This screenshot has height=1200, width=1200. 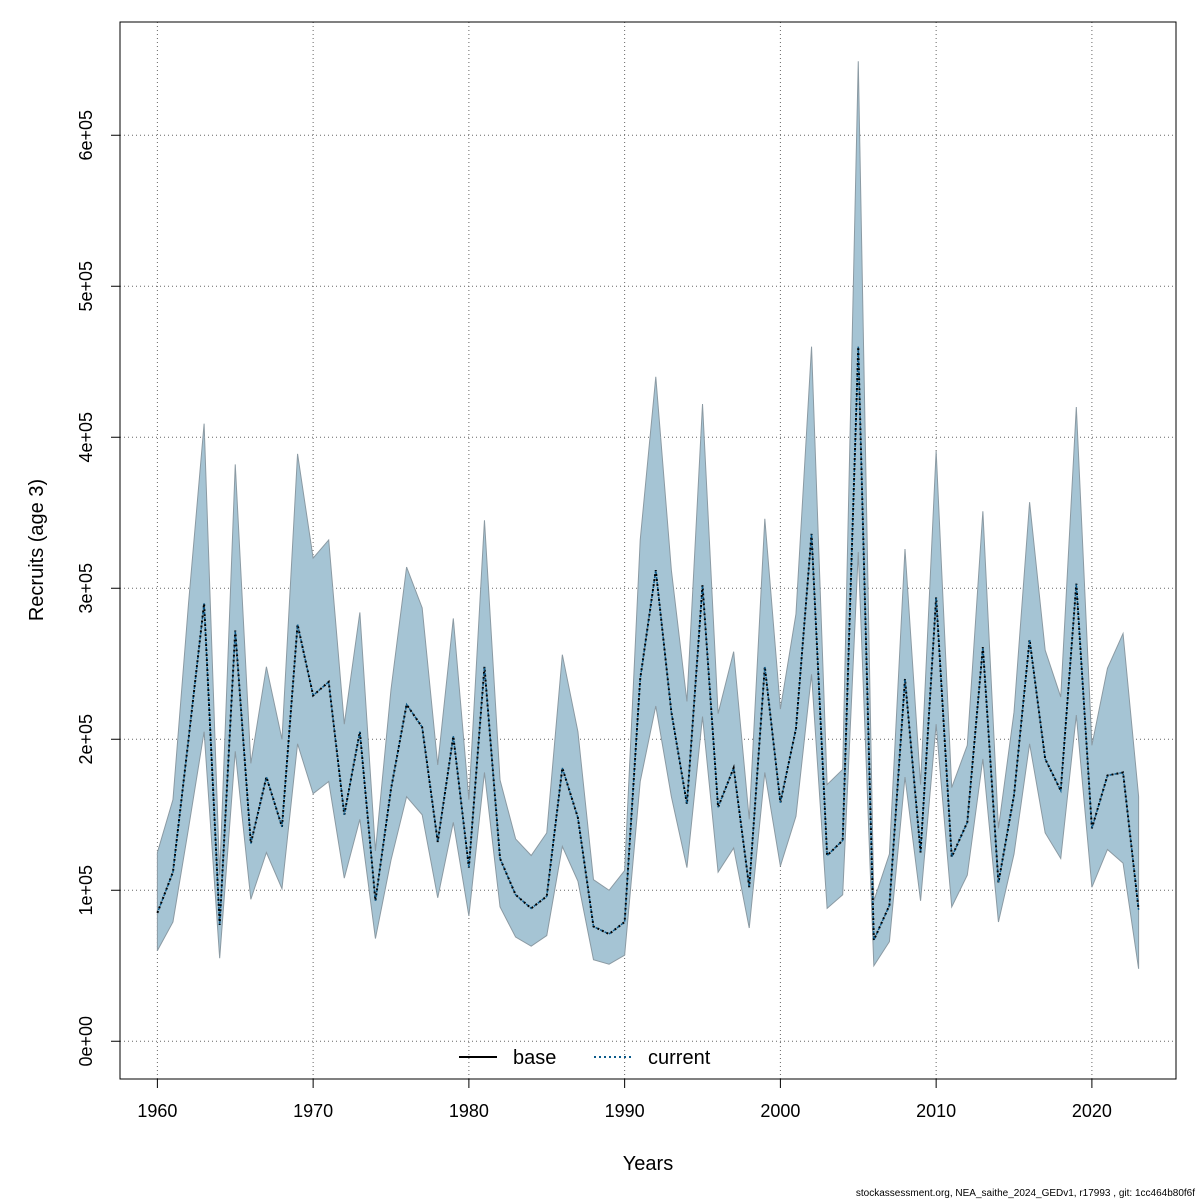 I want to click on x-axis: 1960 1970 1980 1990 2000 2010 2020, so click(x=624, y=1099).